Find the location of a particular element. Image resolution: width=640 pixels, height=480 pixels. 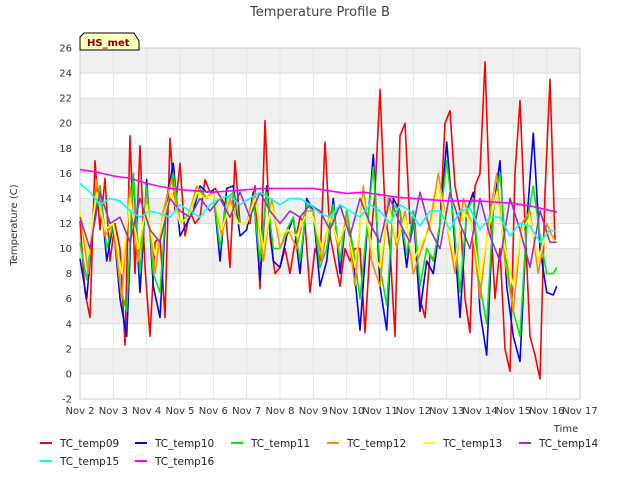

y-tick-label: 26 is located at coordinates (65, 49).